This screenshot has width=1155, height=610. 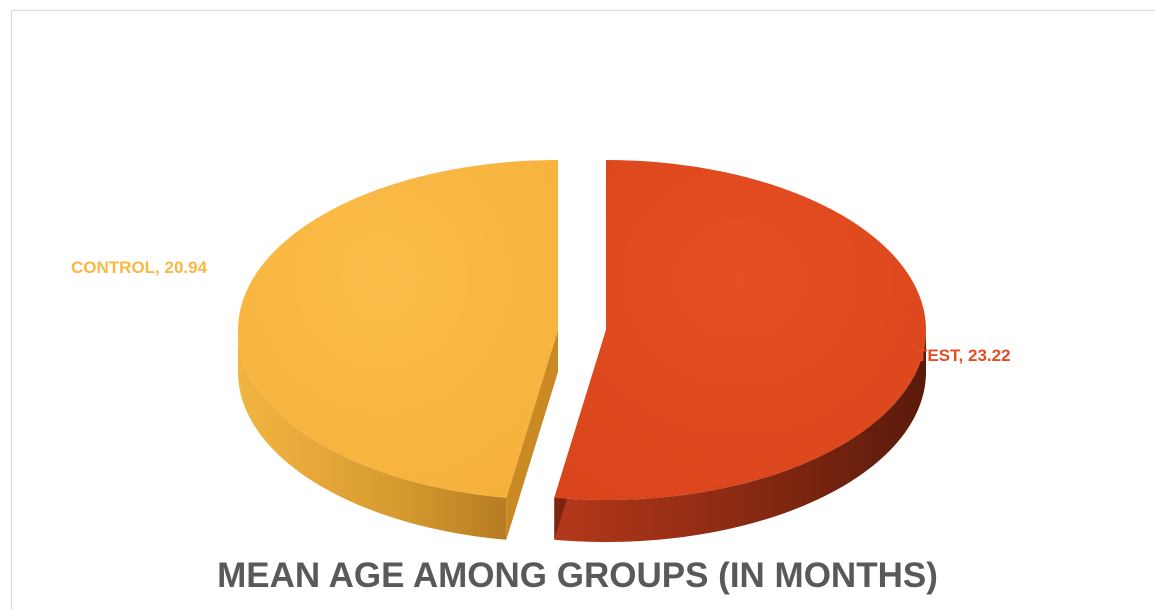 What do you see at coordinates (532, 435) in the screenshot?
I see `pie-slice-control-cut` at bounding box center [532, 435].